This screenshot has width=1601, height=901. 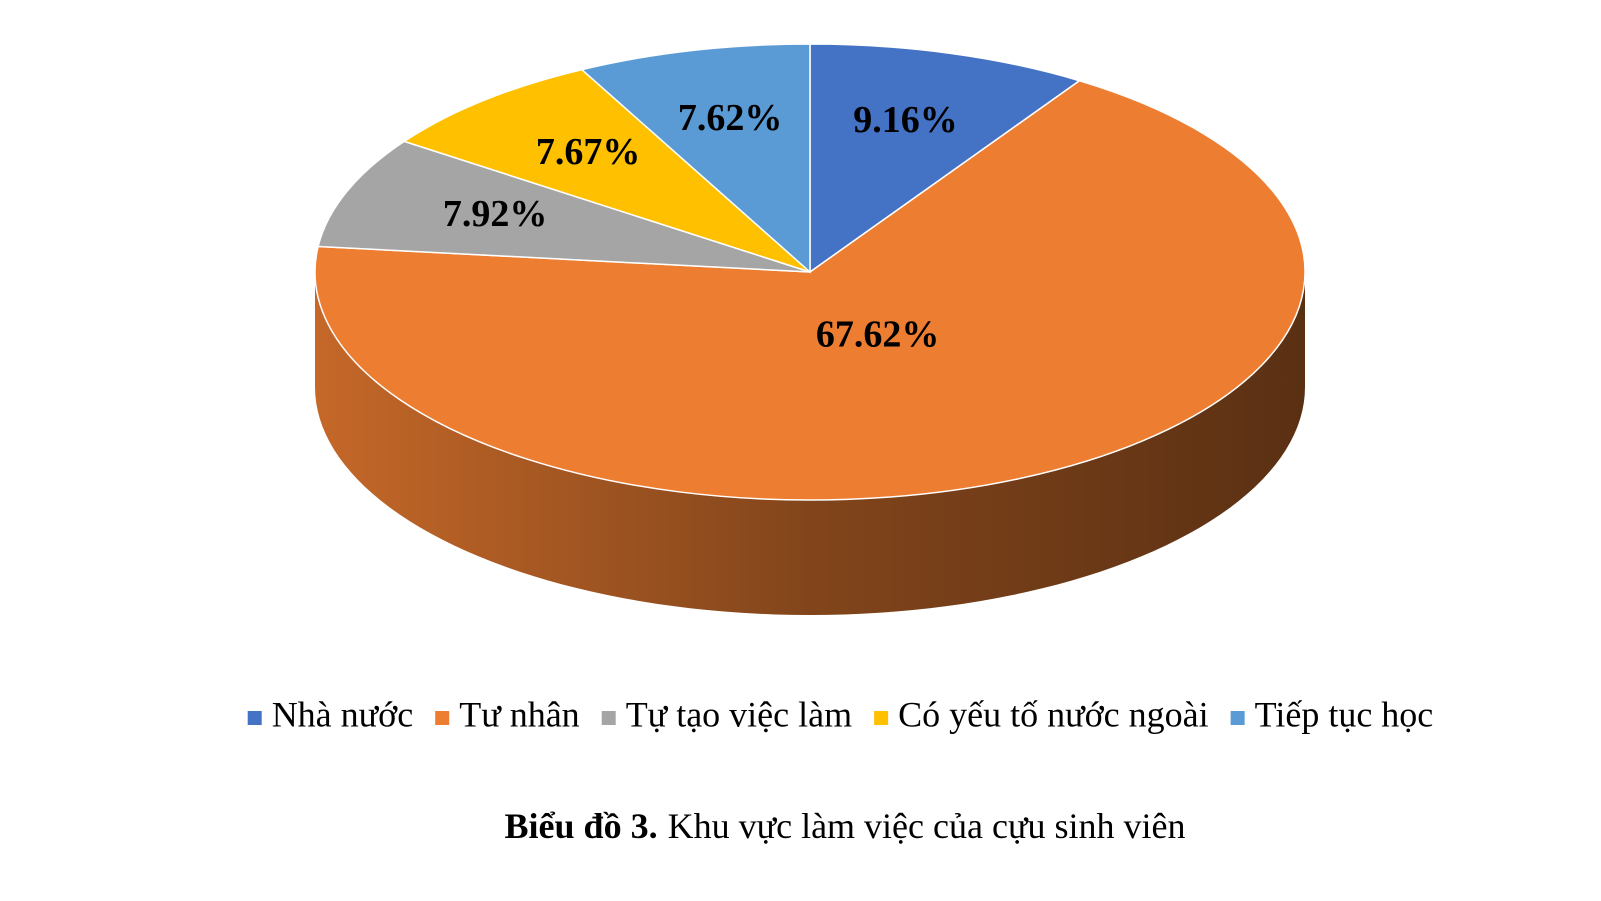 What do you see at coordinates (581, 826) in the screenshot?
I see `caption-label: Biểu đồ 3.` at bounding box center [581, 826].